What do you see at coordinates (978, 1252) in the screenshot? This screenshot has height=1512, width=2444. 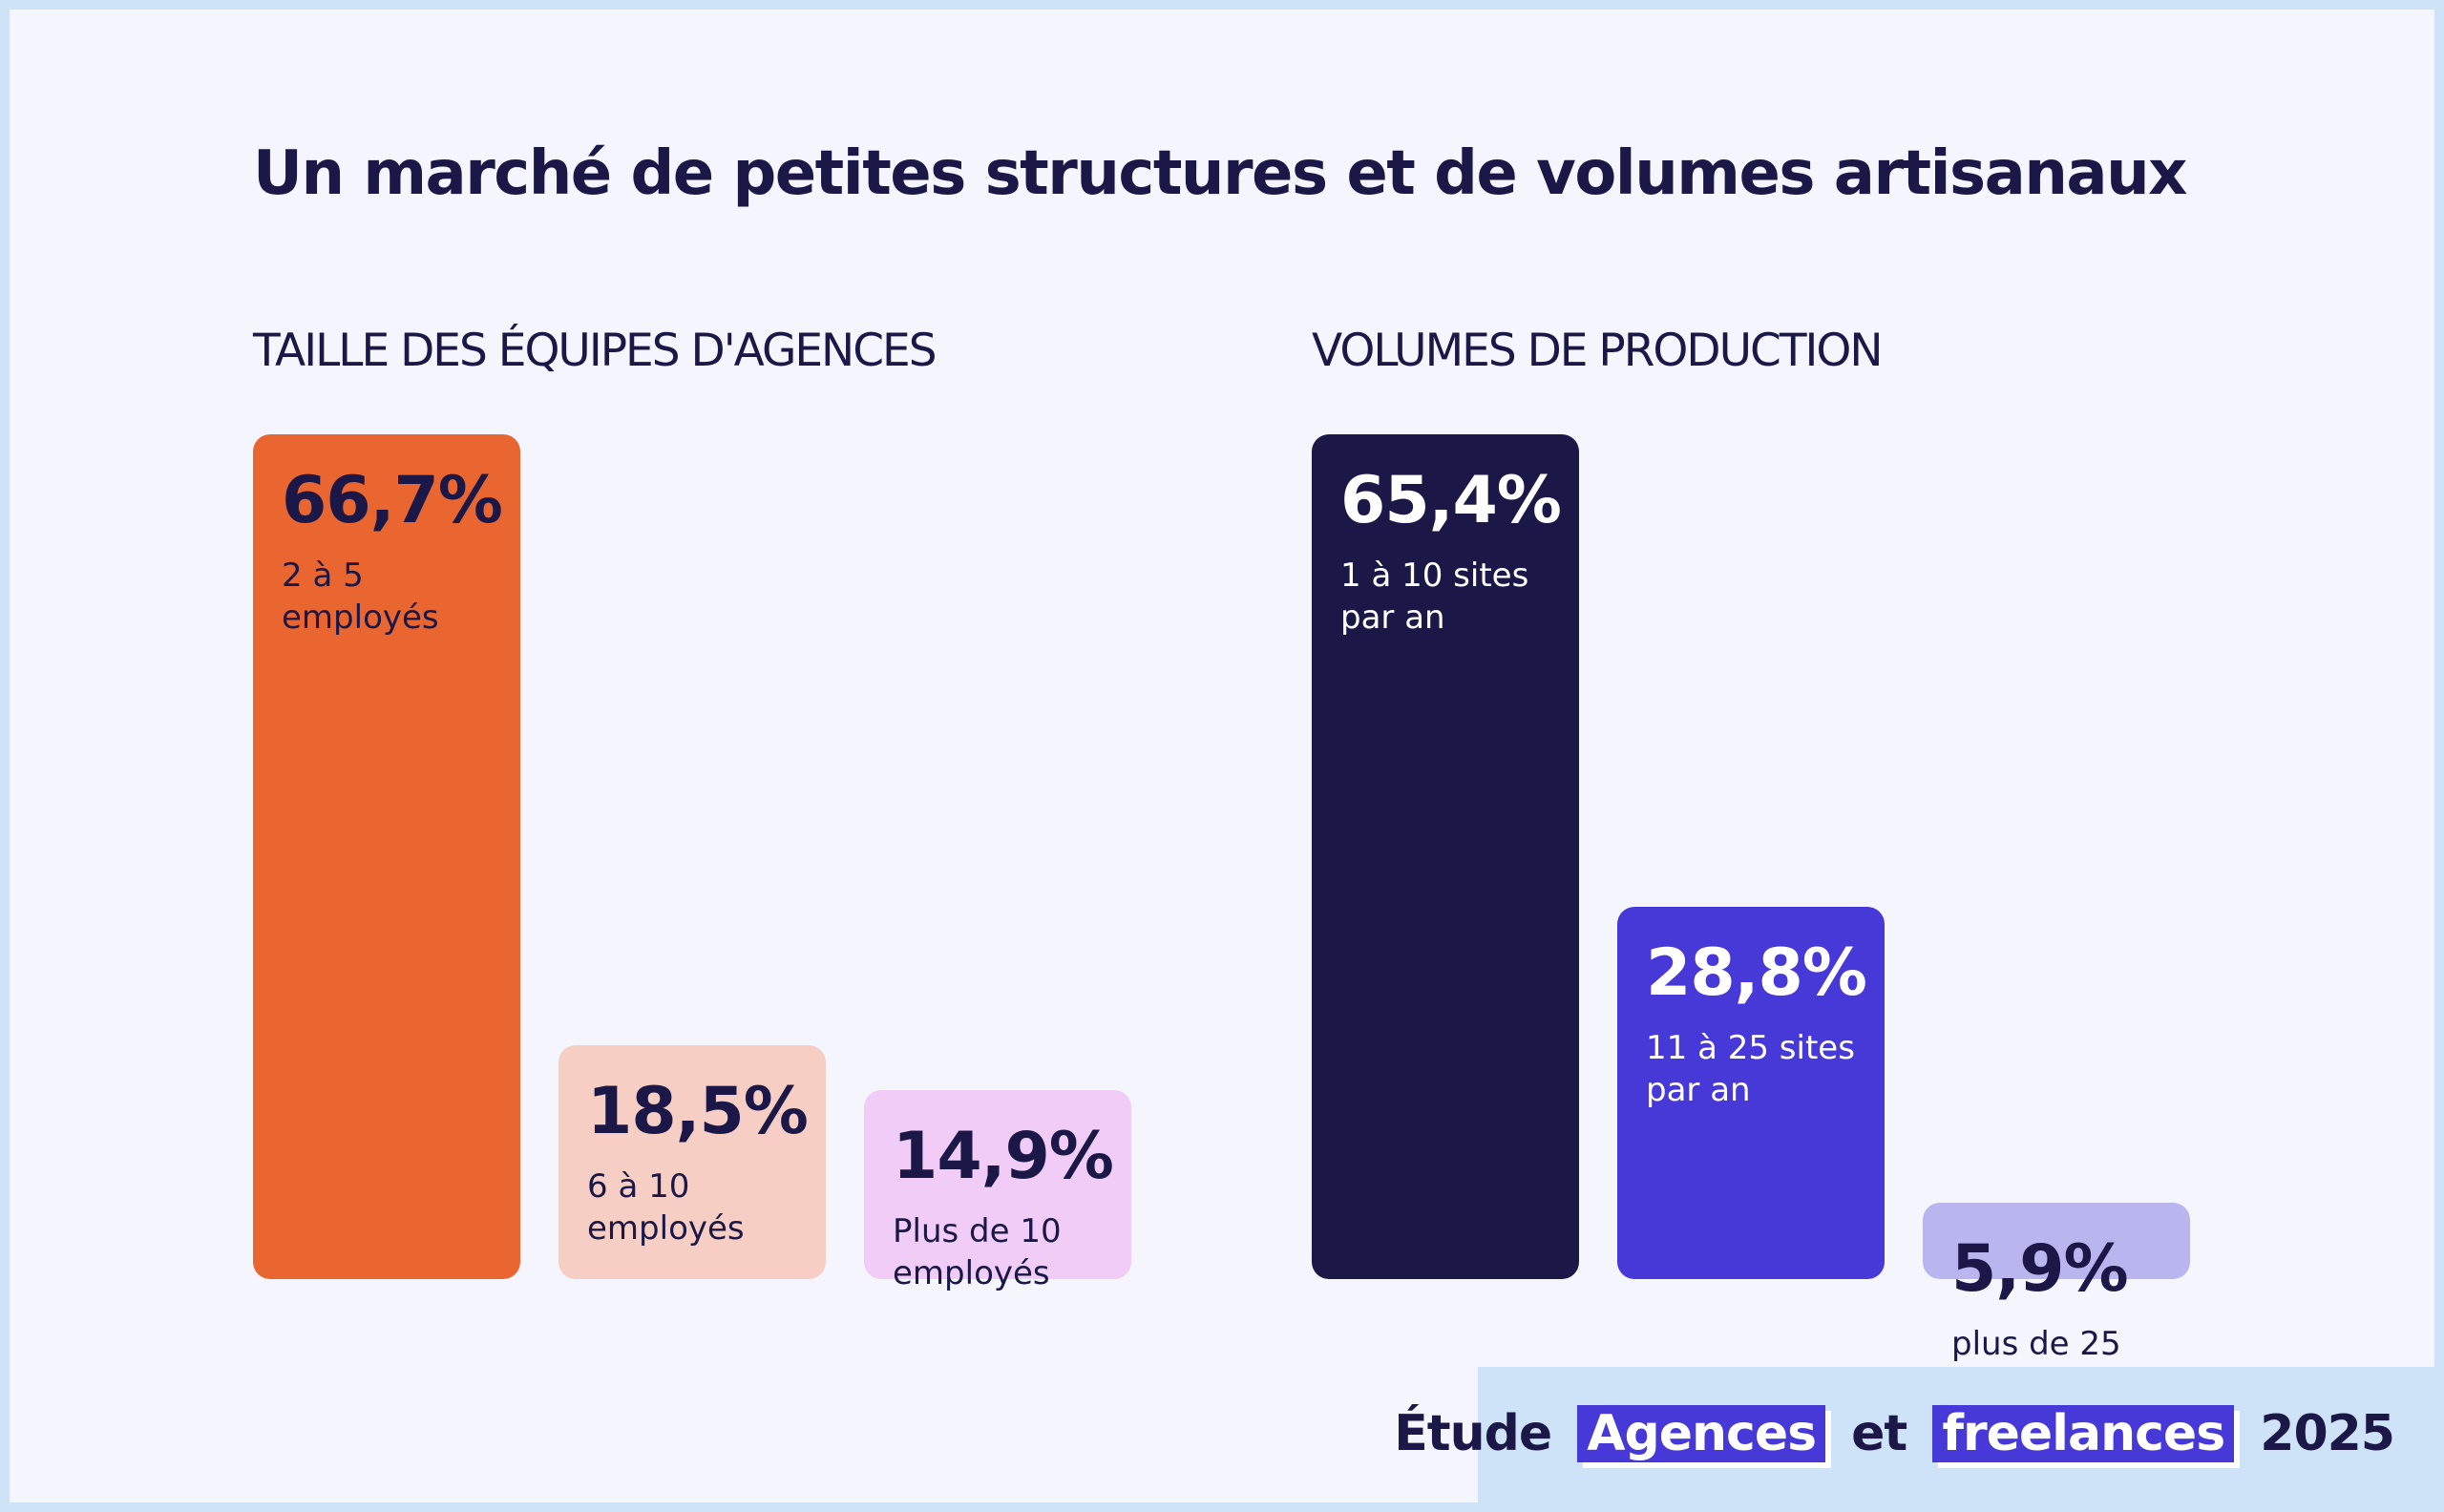 I see `bar-category-label: Plus de 10 employés` at bounding box center [978, 1252].